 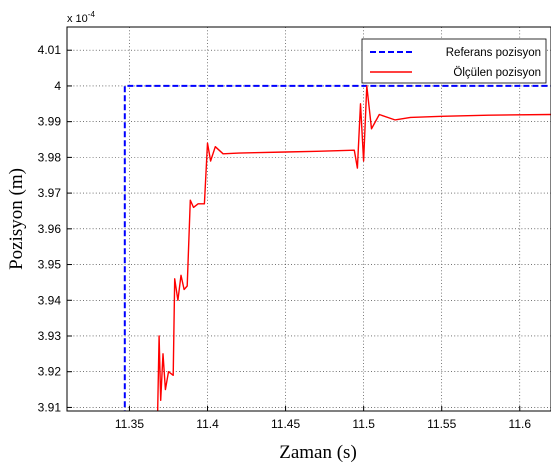 What do you see at coordinates (92, 14) in the screenshot?
I see `y-multiplier-exponent: -4` at bounding box center [92, 14].